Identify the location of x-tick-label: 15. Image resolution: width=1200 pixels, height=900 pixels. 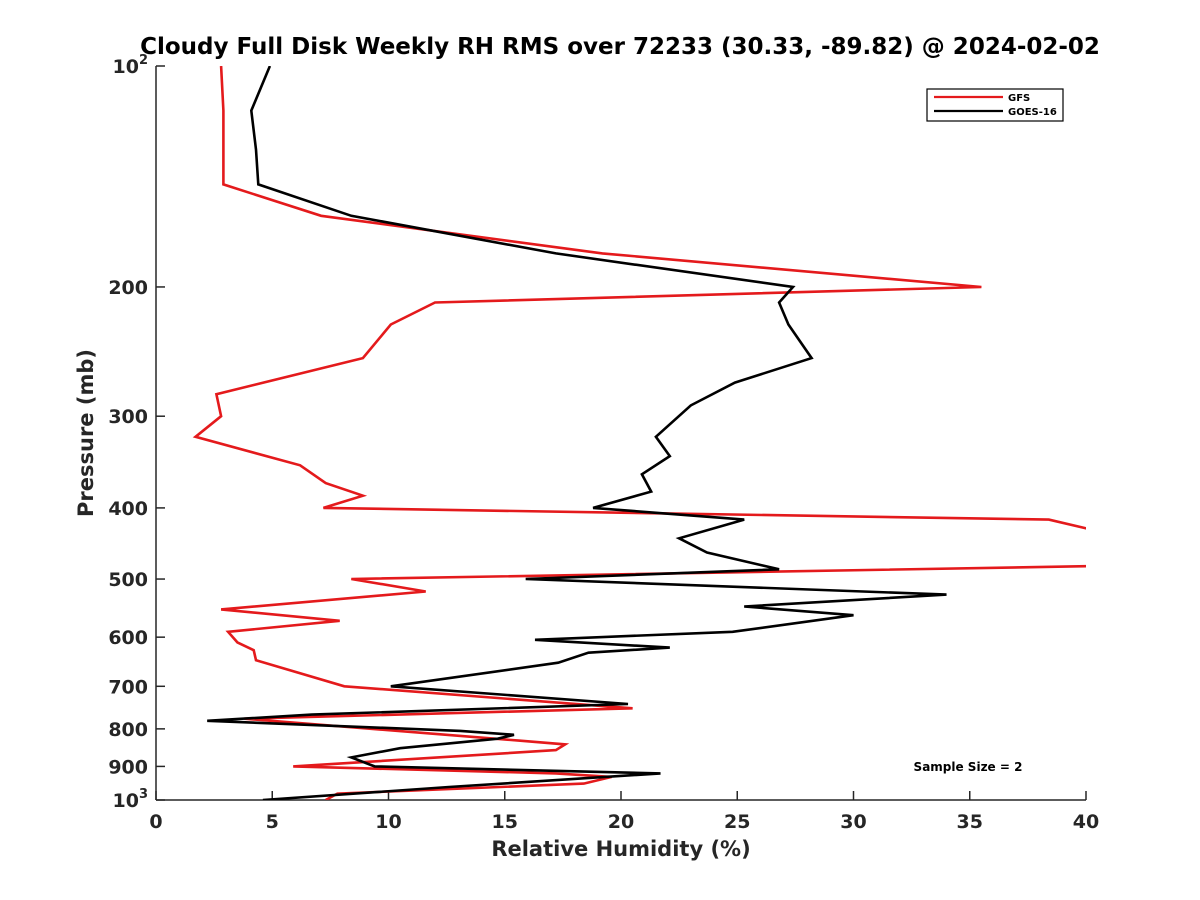
(505, 822).